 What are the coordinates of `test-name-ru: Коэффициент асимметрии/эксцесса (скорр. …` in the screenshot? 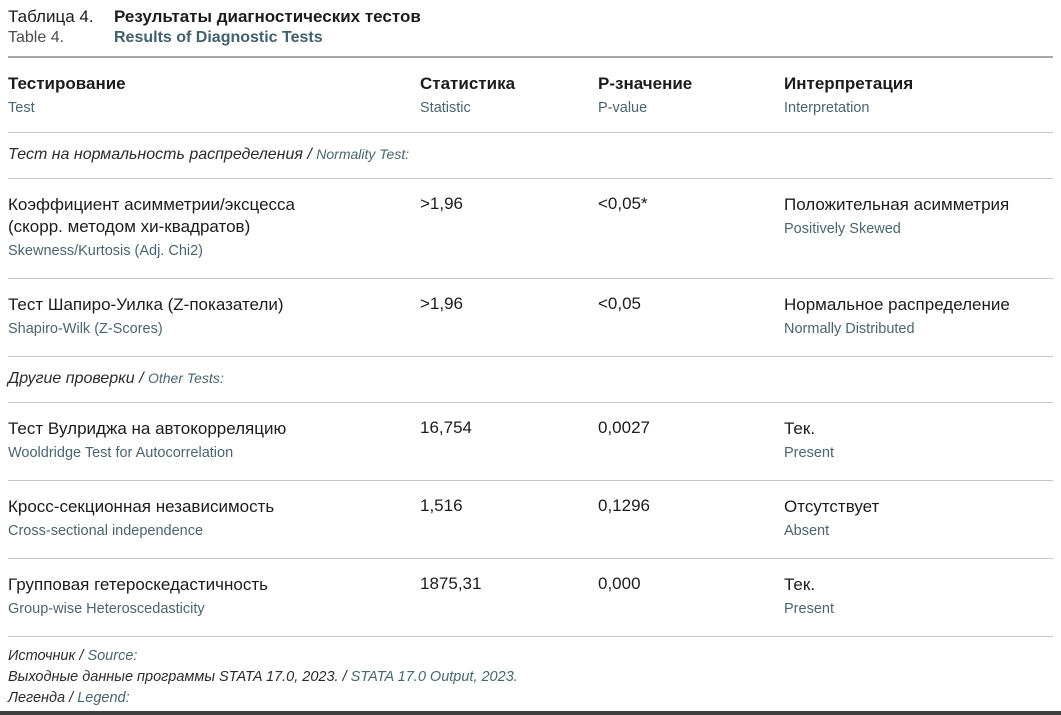 It's located at (152, 215).